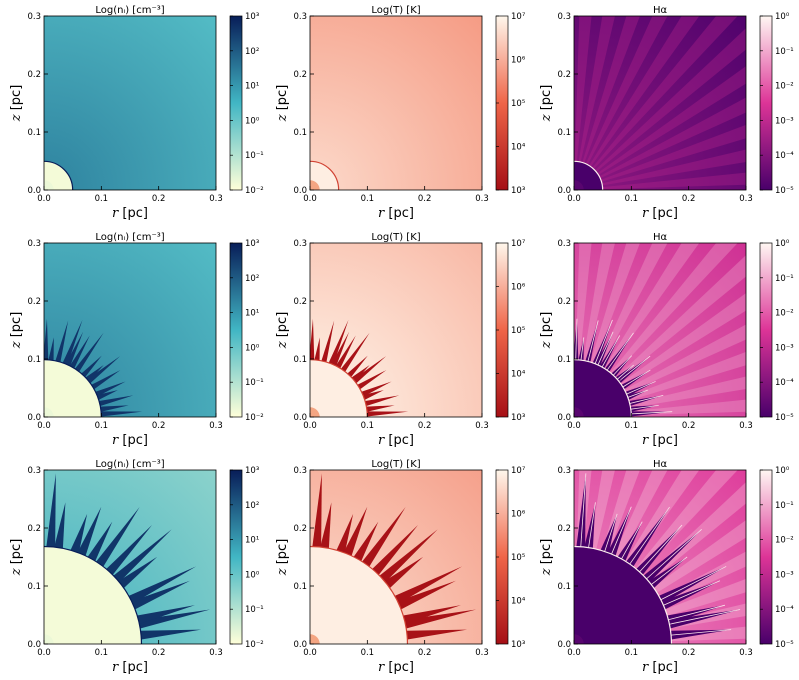 This screenshot has height=680, width=799. I want to click on colorbar-tick-label: 10³, so click(252, 471).